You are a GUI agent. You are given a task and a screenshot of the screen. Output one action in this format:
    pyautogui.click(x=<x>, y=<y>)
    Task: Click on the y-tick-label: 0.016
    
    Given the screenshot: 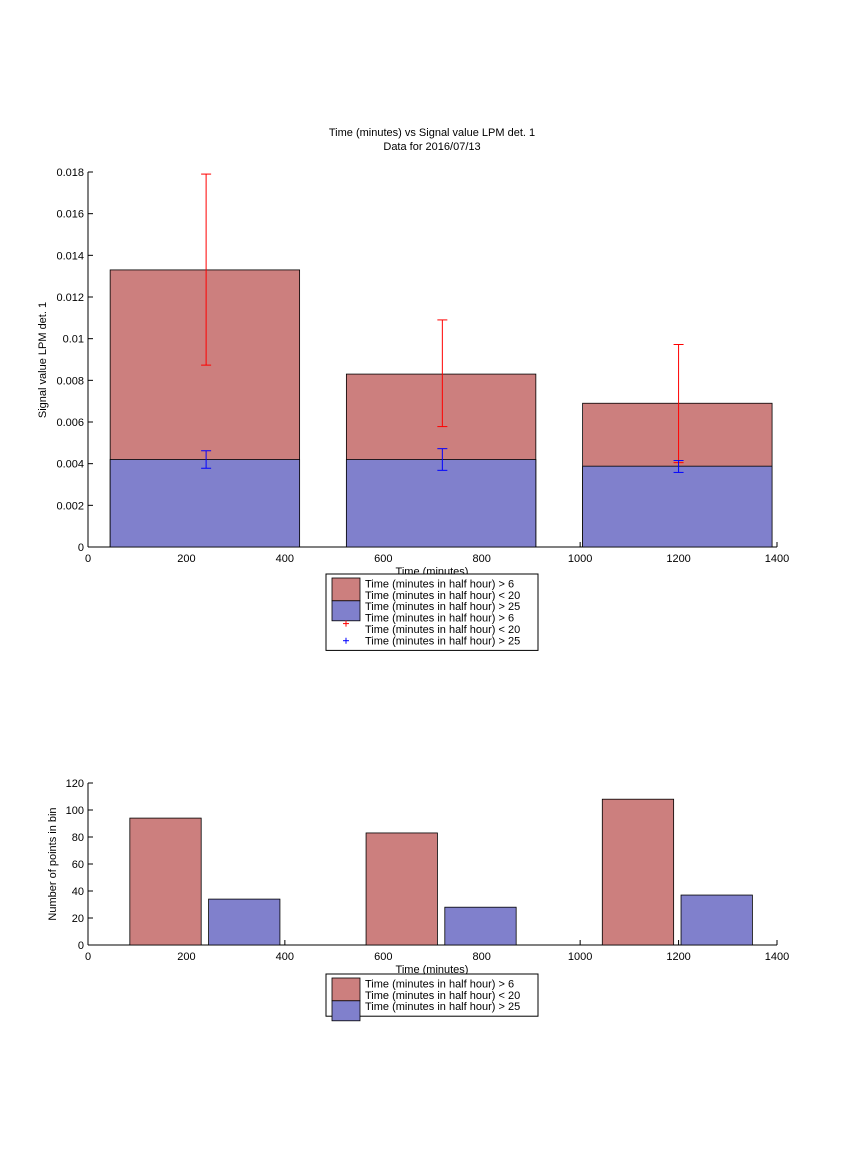 What is the action you would take?
    pyautogui.click(x=70, y=215)
    